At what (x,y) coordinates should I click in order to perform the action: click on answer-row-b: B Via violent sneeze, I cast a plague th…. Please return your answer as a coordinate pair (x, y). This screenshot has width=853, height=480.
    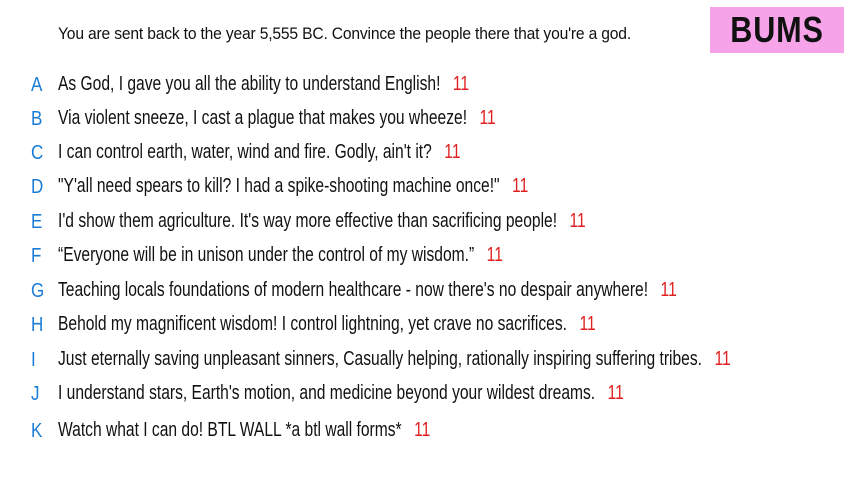
    Looking at the image, I should click on (426, 119).